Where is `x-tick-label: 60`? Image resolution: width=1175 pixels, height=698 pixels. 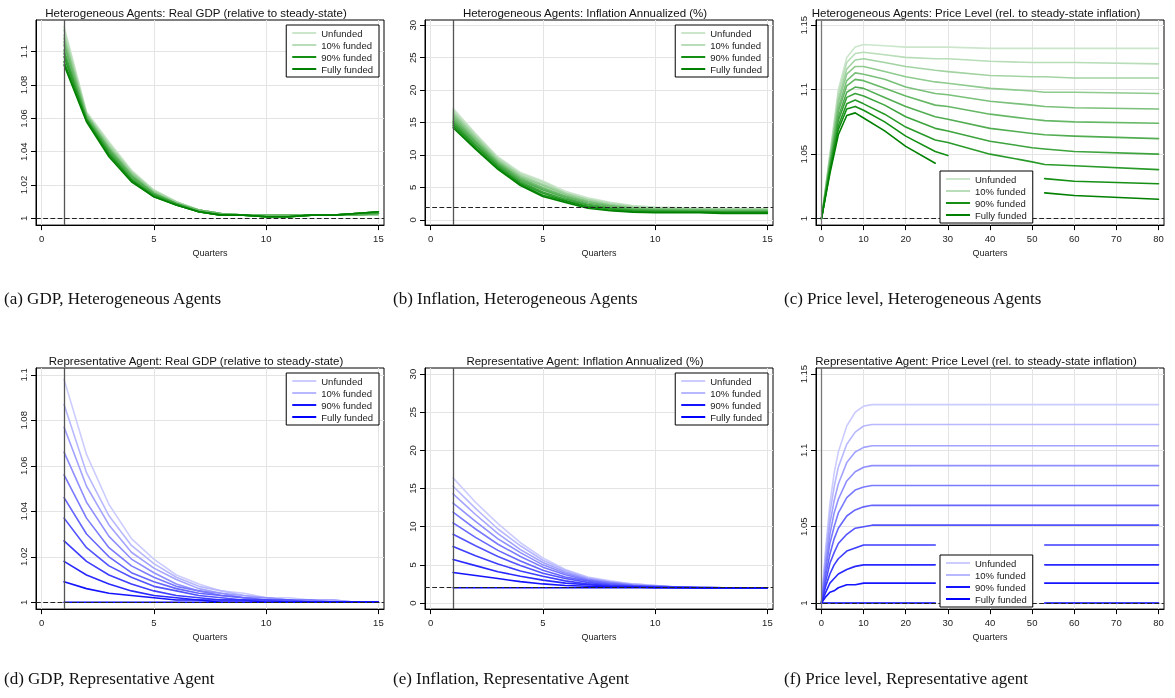 x-tick-label: 60 is located at coordinates (1074, 238).